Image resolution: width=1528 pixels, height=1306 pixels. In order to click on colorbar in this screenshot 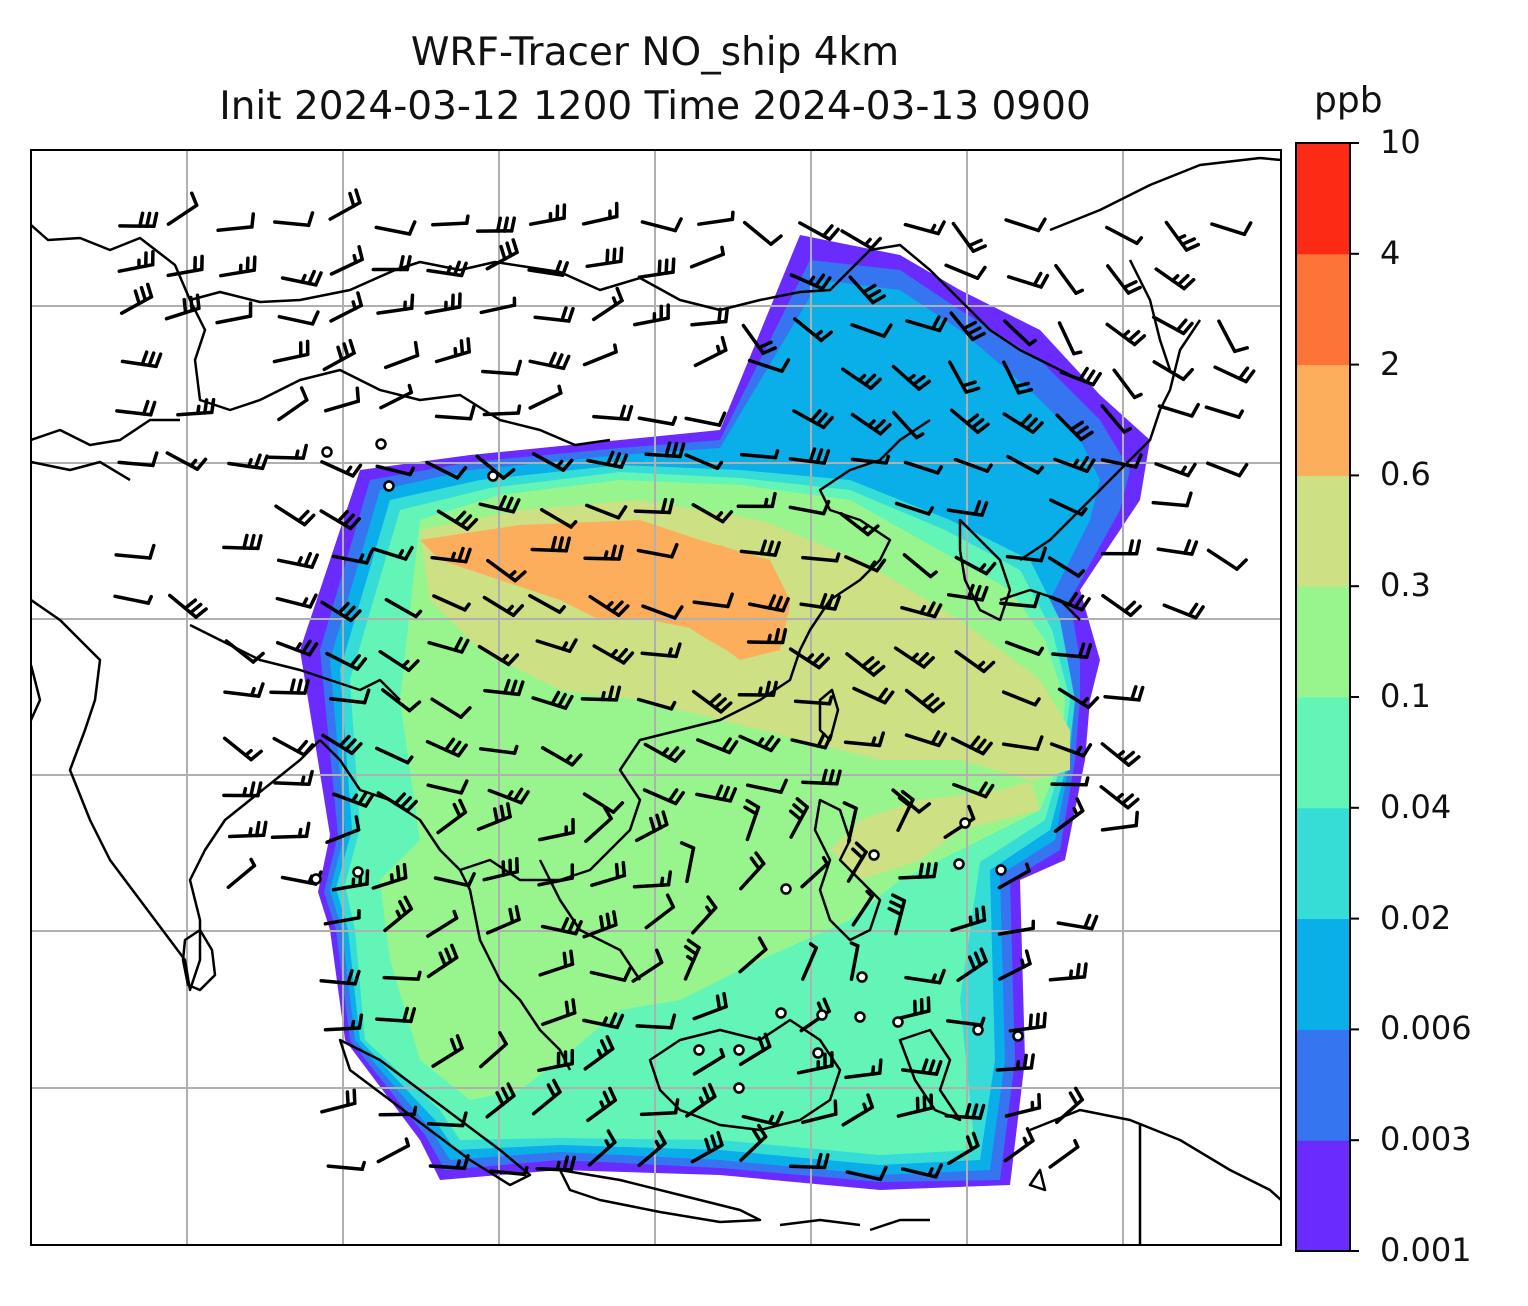, I will do `click(1327, 697)`.